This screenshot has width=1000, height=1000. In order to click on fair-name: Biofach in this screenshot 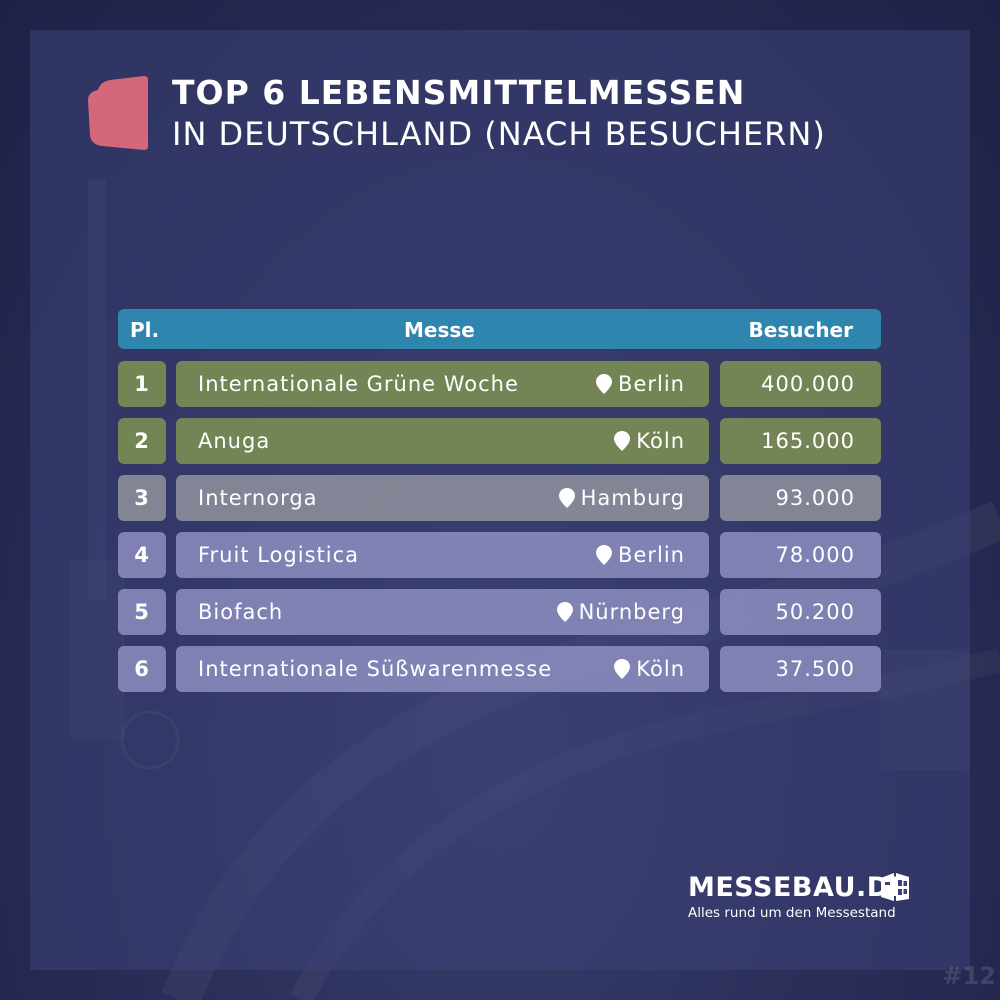, I will do `click(241, 612)`.